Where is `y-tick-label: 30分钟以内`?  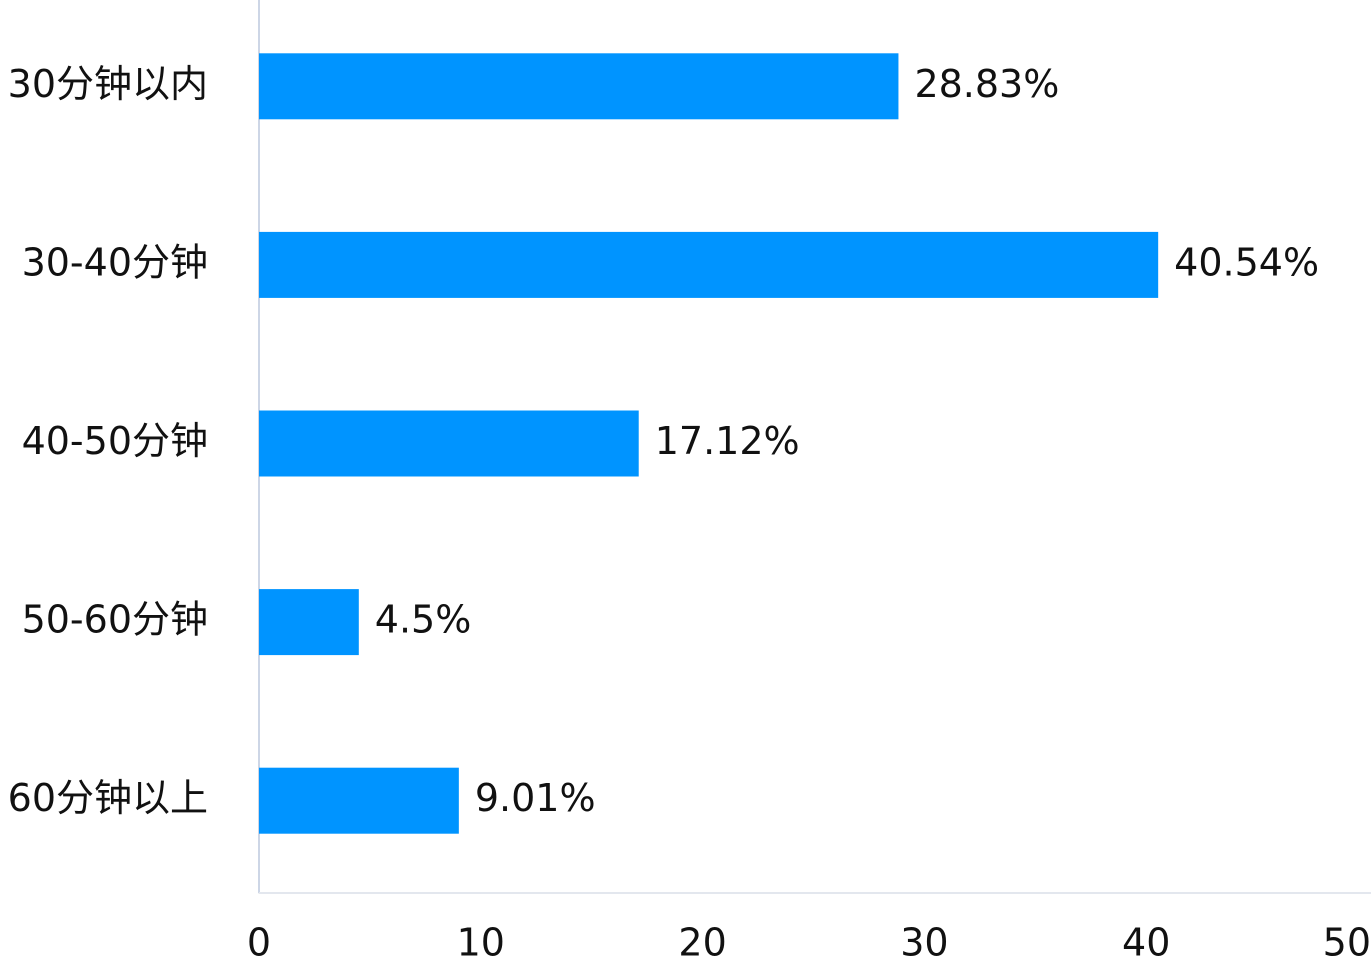 y-tick-label: 30分钟以内 is located at coordinates (108, 84).